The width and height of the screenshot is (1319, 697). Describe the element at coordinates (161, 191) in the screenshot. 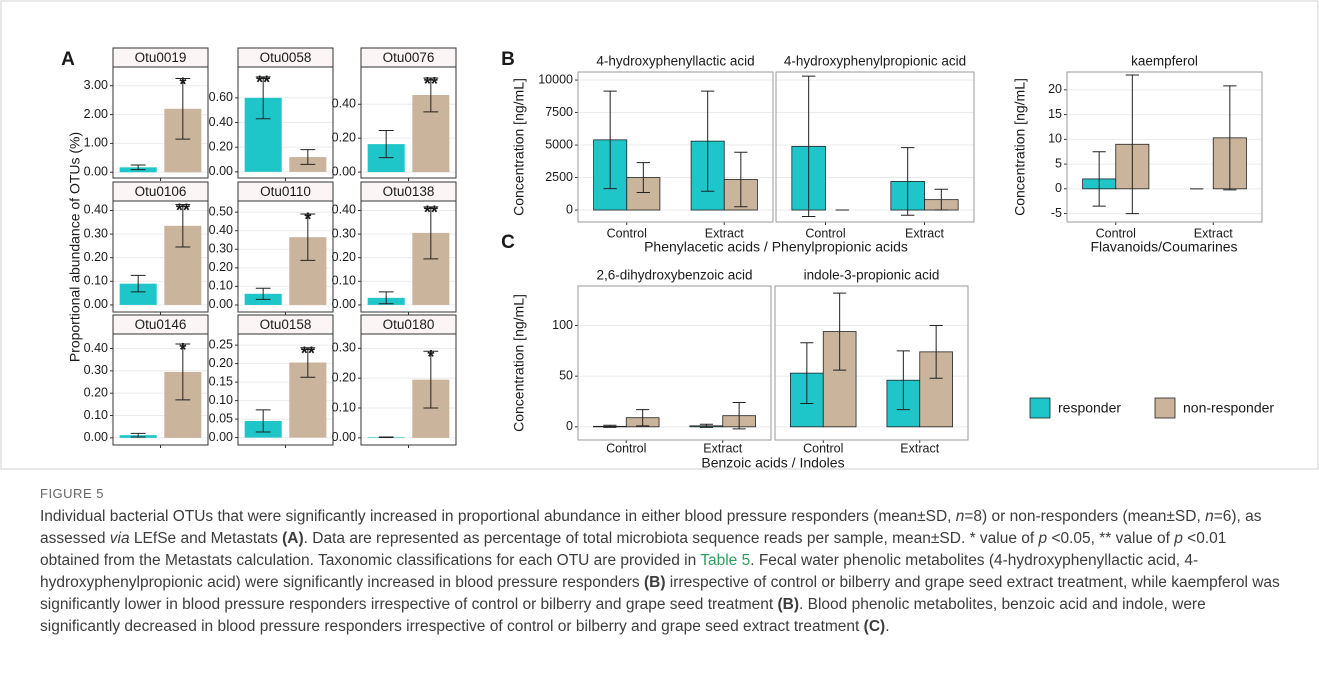

I see `facet-title: Otu0106` at that location.